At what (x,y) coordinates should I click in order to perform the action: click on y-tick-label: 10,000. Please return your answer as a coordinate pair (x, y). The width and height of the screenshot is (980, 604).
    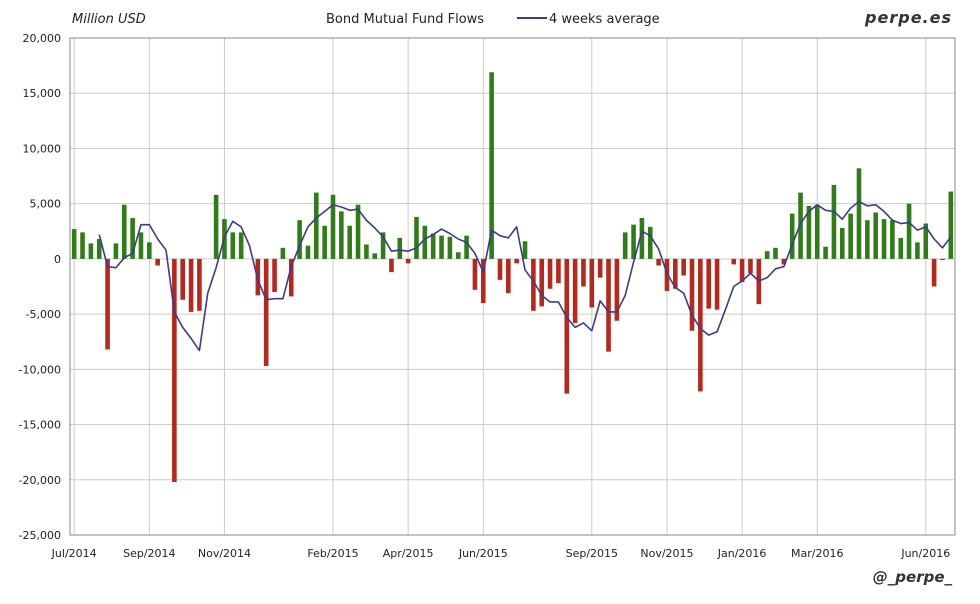
    Looking at the image, I should click on (42, 148).